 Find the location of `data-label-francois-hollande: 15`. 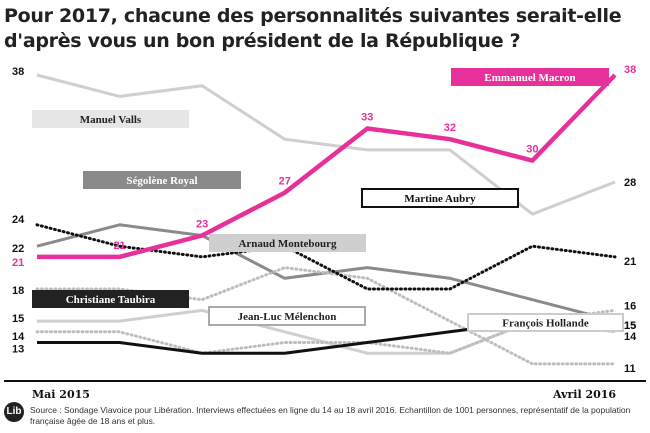

data-label-francois-hollande: 15 is located at coordinates (18, 319).